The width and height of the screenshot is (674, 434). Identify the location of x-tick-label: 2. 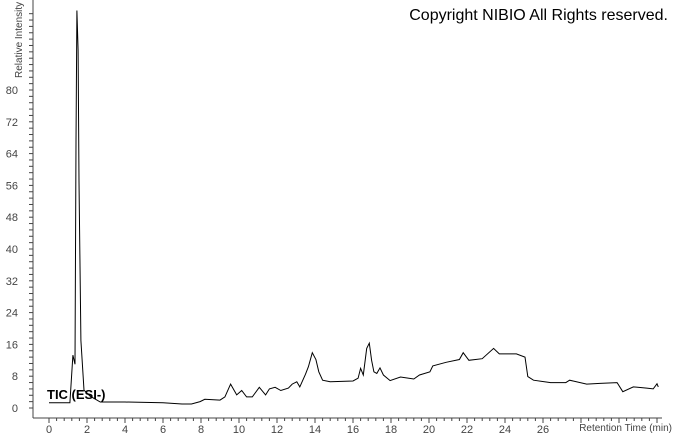
(87, 429).